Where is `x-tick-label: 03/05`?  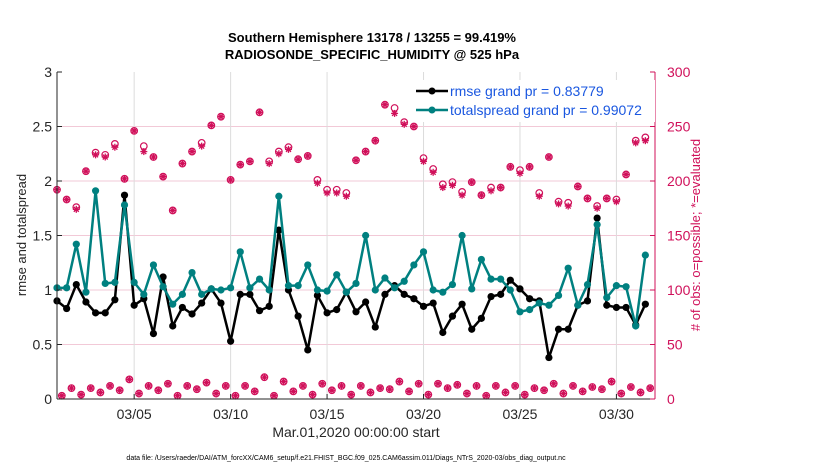
x-tick-label: 03/05 is located at coordinates (134, 414).